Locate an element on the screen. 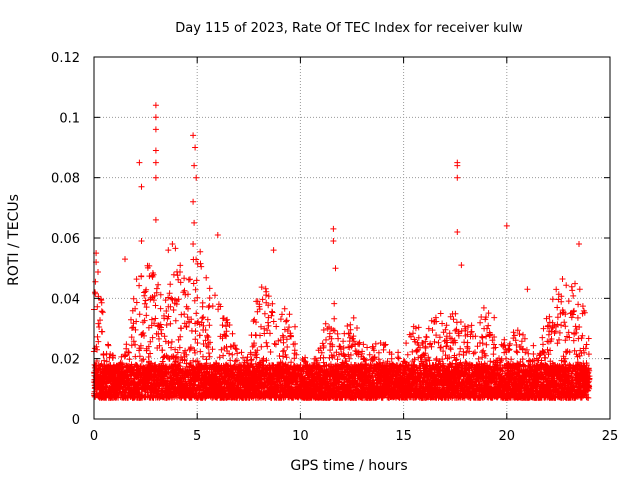 The width and height of the screenshot is (640, 480). y-axis-label: ROTI / TECUs is located at coordinates (14, 240).